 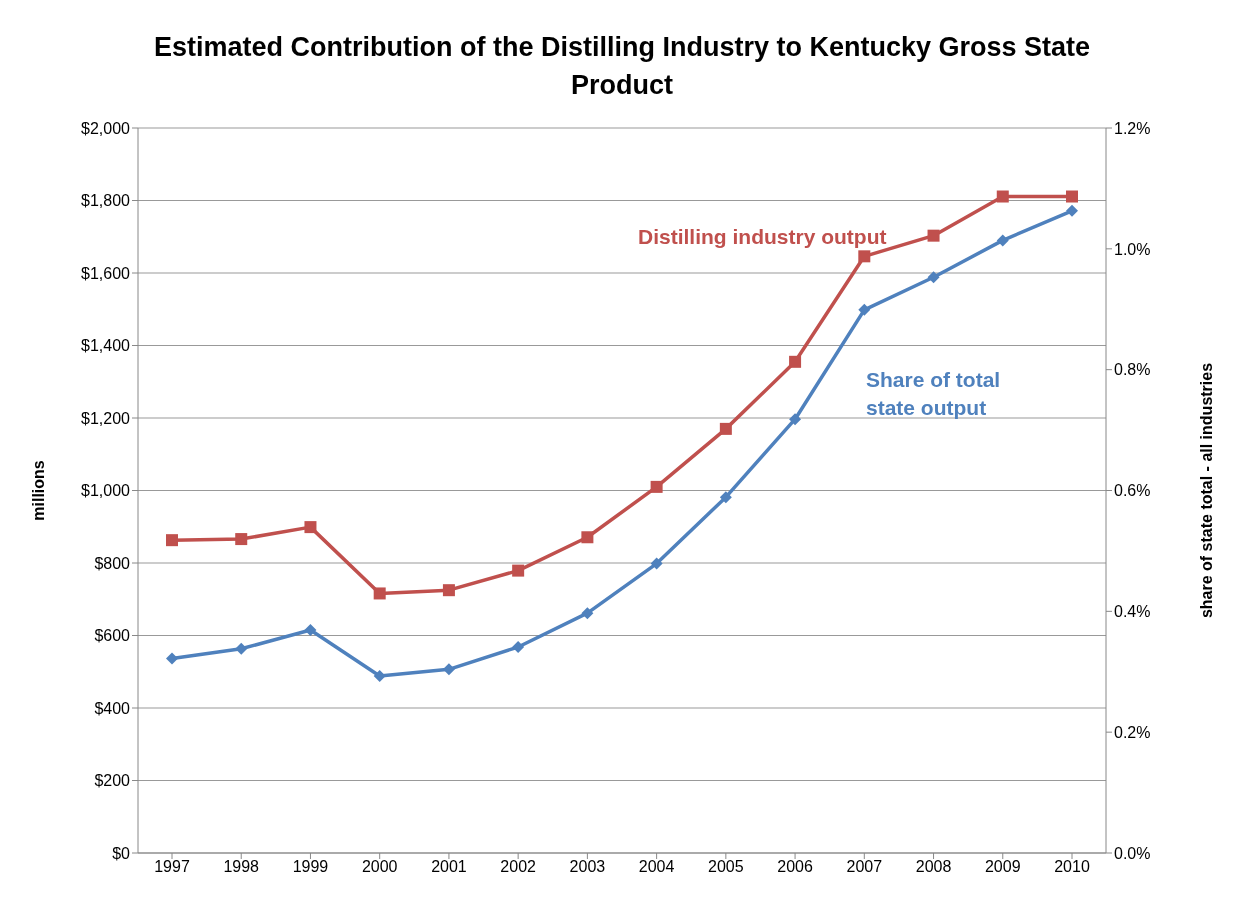 I want to click on y2-tick-label: 1.2%, so click(x=1132, y=128).